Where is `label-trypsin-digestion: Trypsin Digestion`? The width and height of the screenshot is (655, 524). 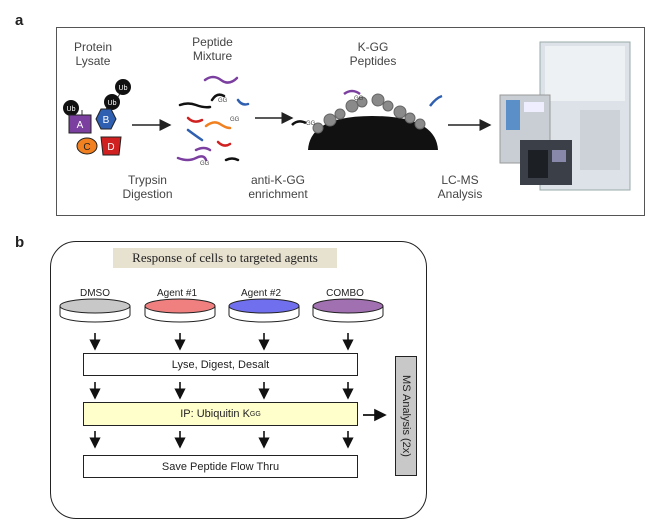
label-trypsin-digestion: Trypsin Digestion is located at coordinates (147, 187).